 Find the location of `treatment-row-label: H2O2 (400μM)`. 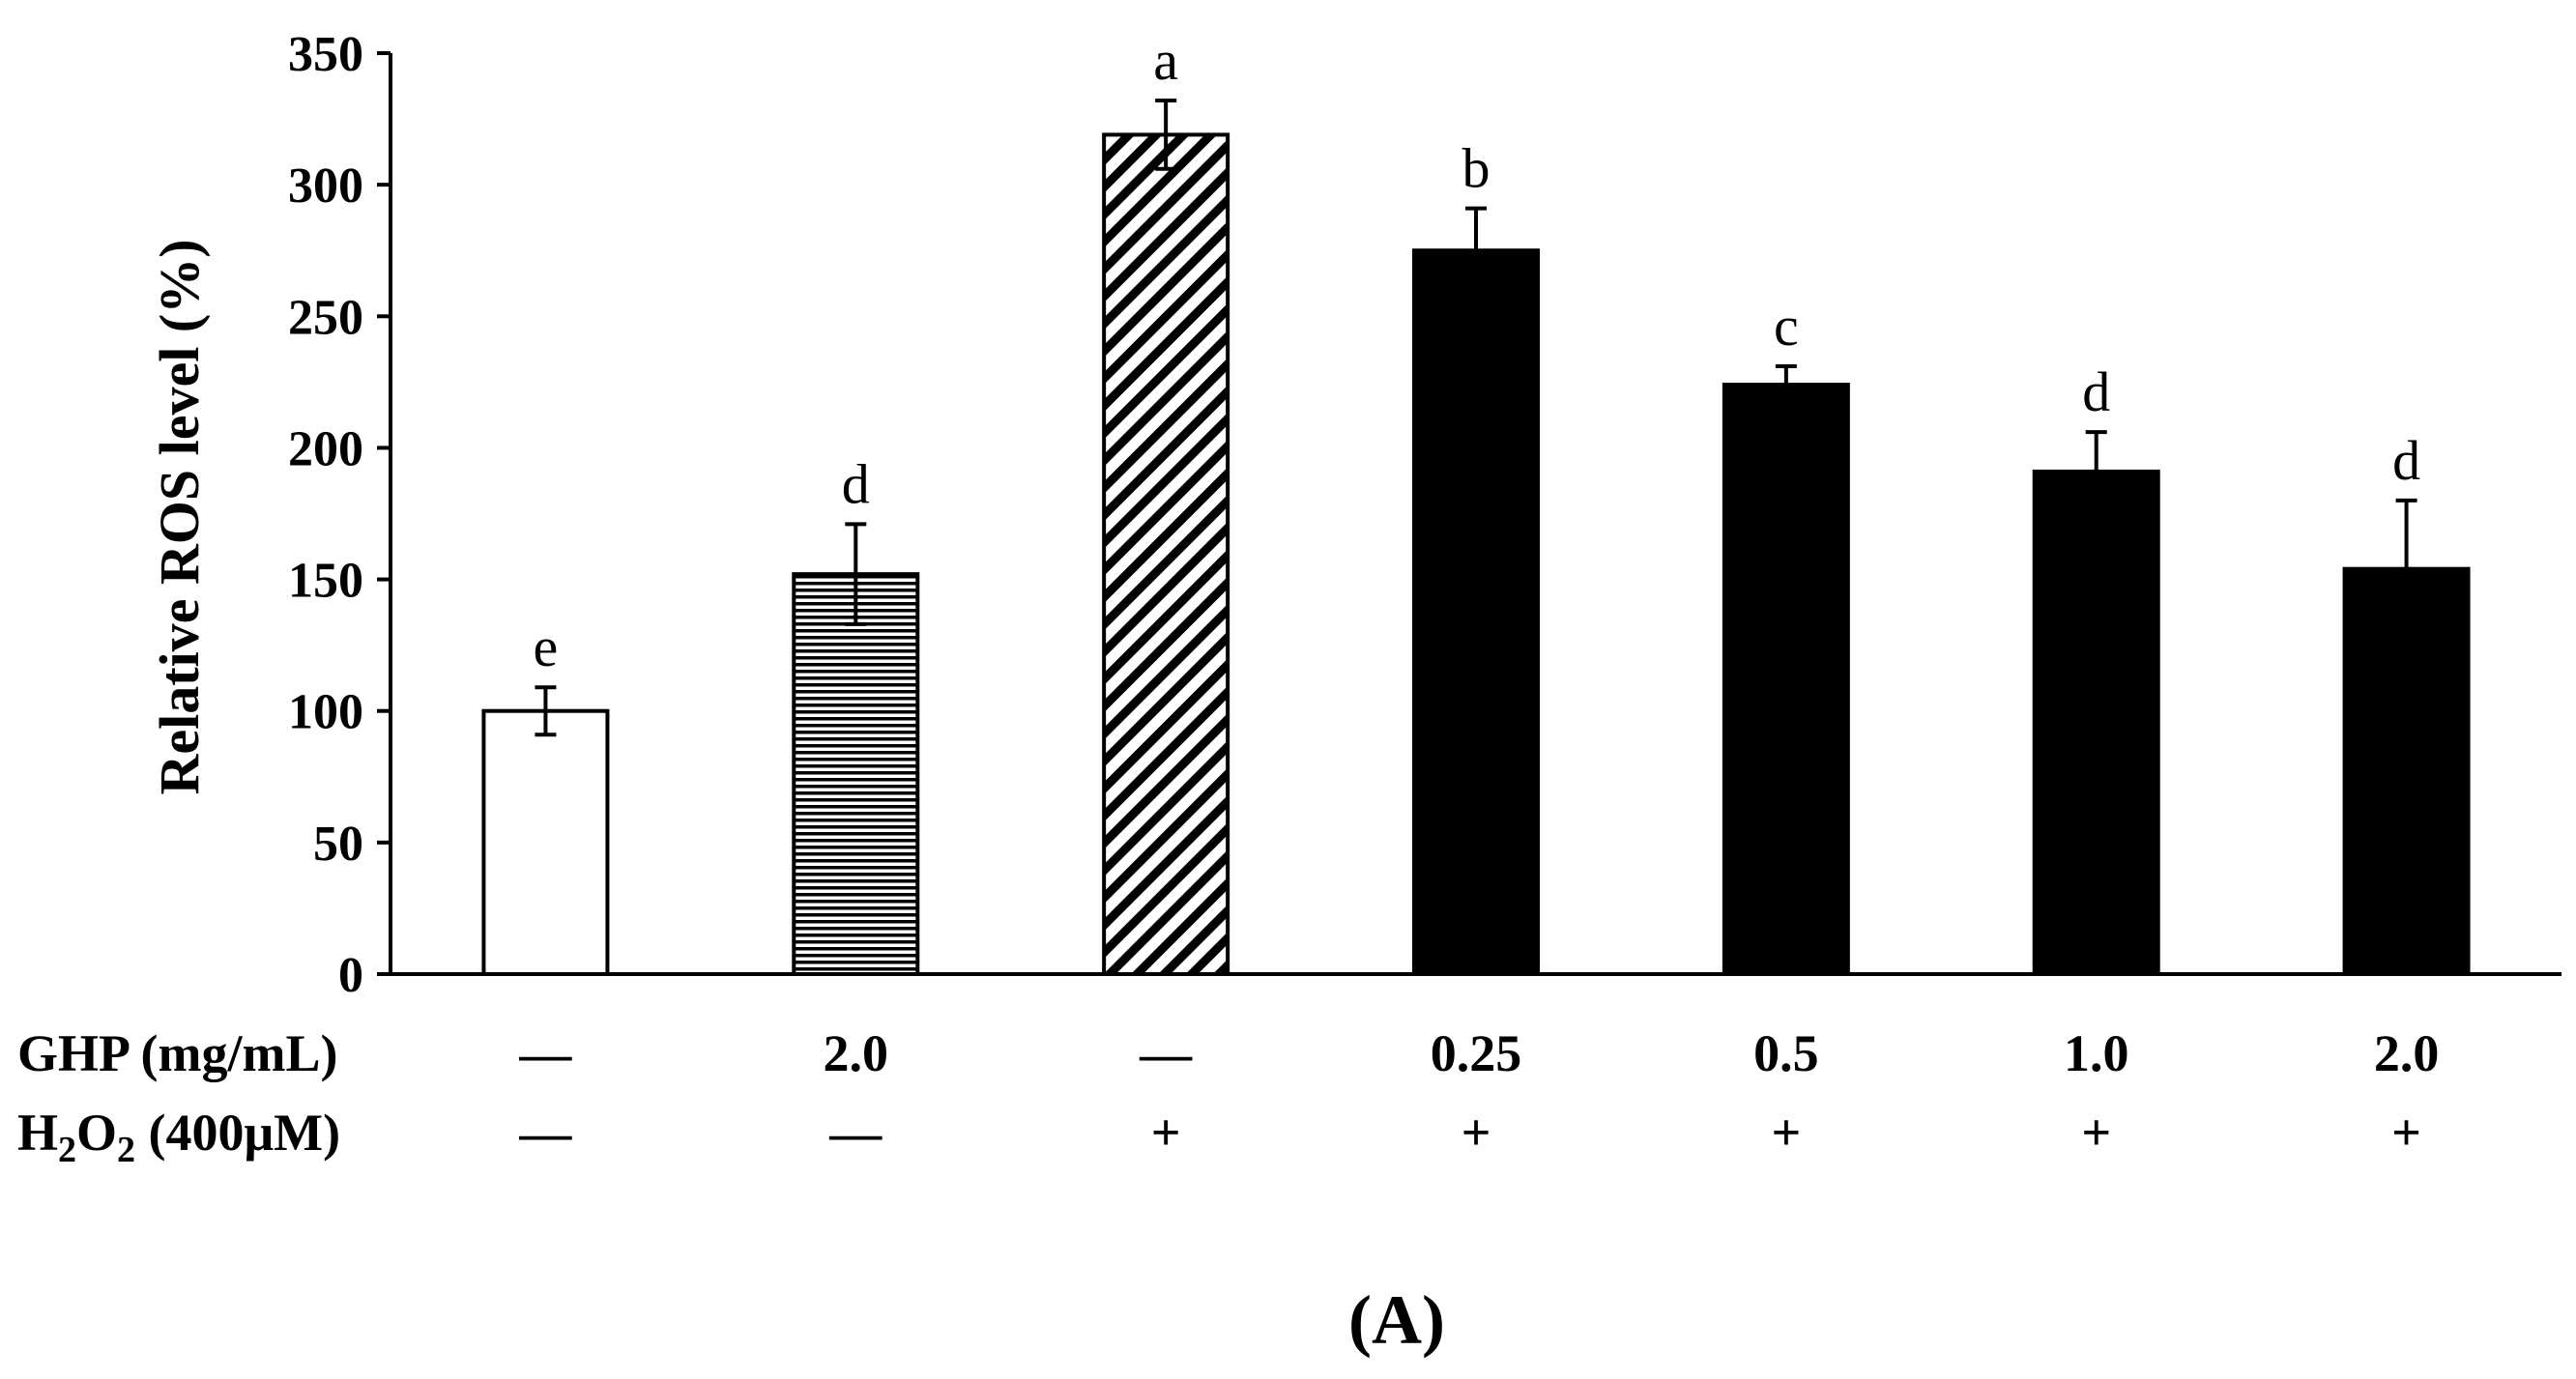

treatment-row-label: H2O2 (400μM) is located at coordinates (179, 1137).